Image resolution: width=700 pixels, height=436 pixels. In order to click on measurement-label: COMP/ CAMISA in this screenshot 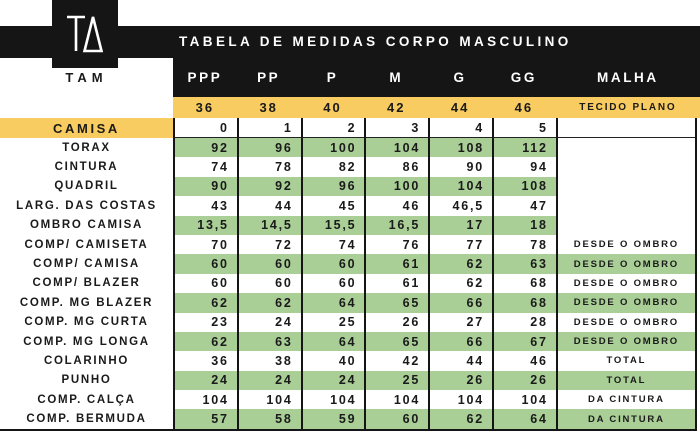, I will do `click(86, 264)`.